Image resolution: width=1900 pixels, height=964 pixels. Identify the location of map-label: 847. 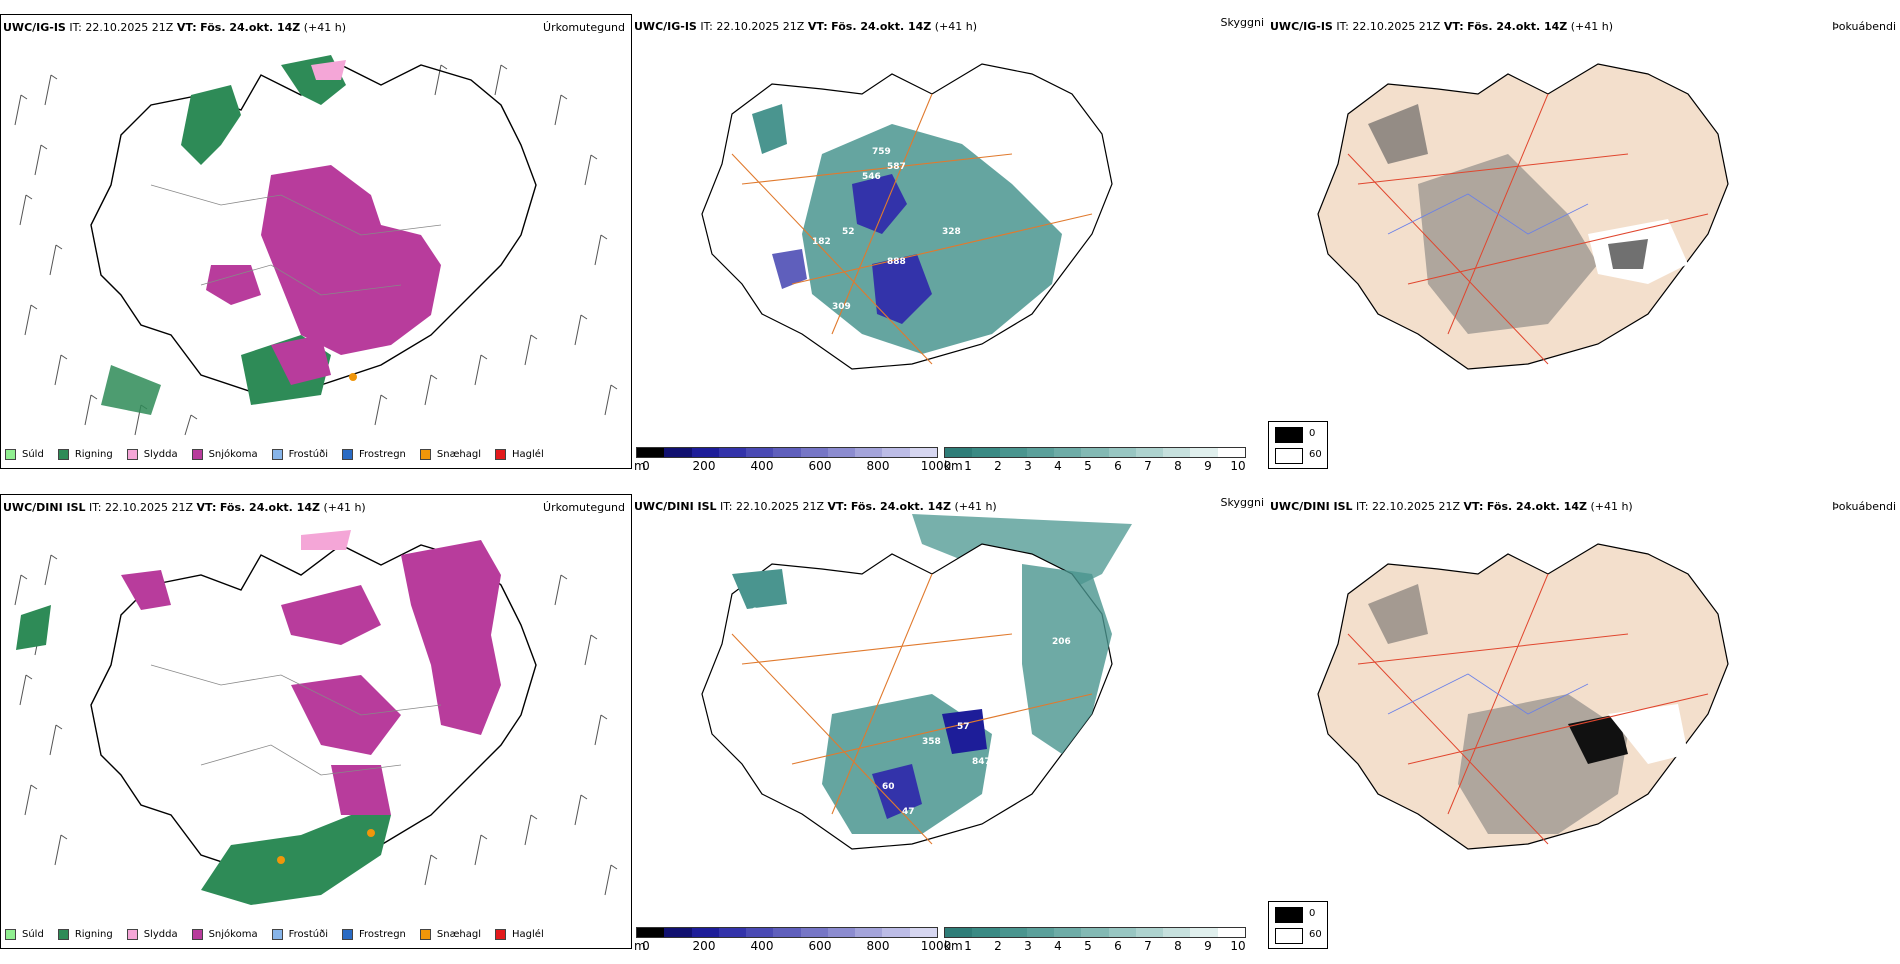
(981, 762).